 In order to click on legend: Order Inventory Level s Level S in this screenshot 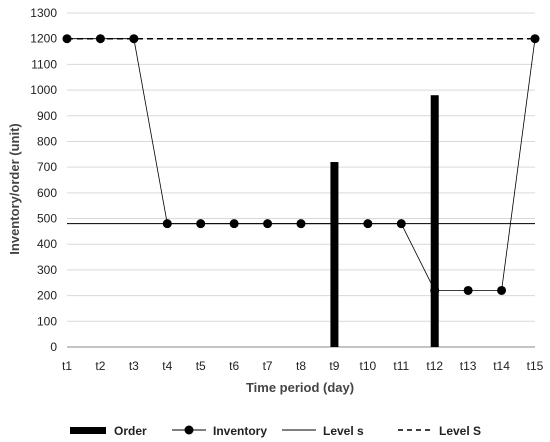, I will do `click(275, 431)`.